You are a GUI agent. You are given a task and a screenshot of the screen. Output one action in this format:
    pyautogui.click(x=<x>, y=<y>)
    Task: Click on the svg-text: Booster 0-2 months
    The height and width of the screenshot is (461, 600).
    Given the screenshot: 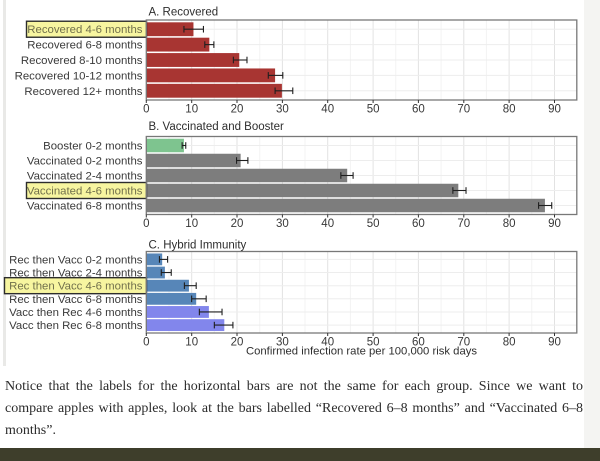 What is the action you would take?
    pyautogui.click(x=93, y=147)
    